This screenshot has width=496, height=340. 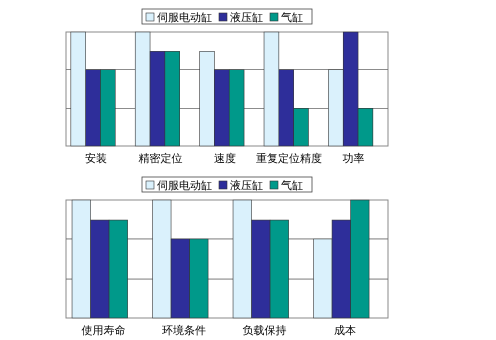 What do you see at coordinates (353, 158) in the screenshot?
I see `x-tick-label: 功率` at bounding box center [353, 158].